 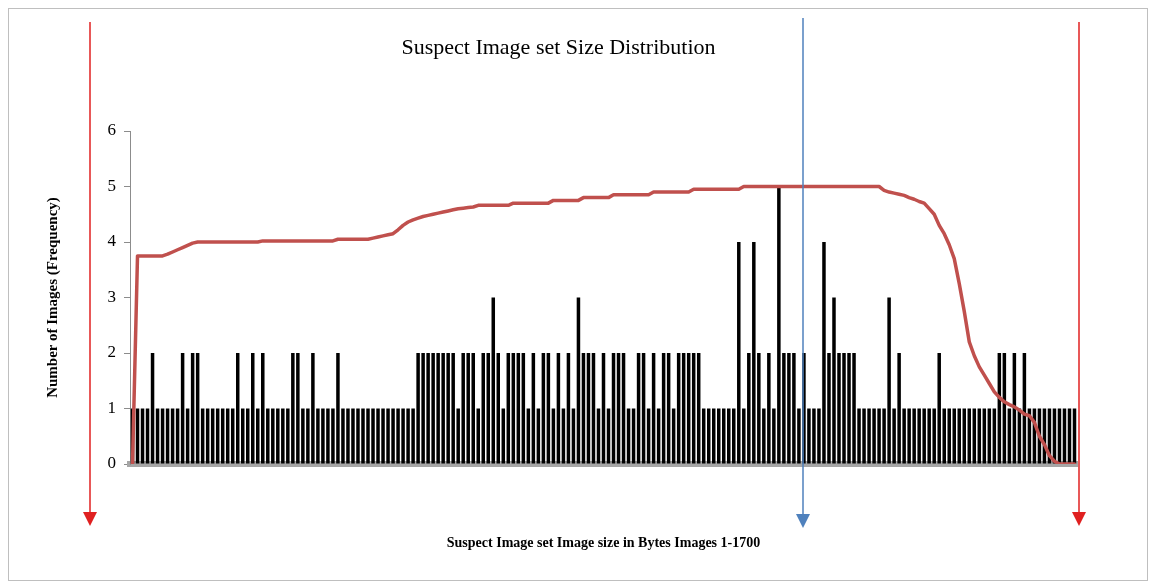 I want to click on y-tick-label: 6, so click(x=111, y=130).